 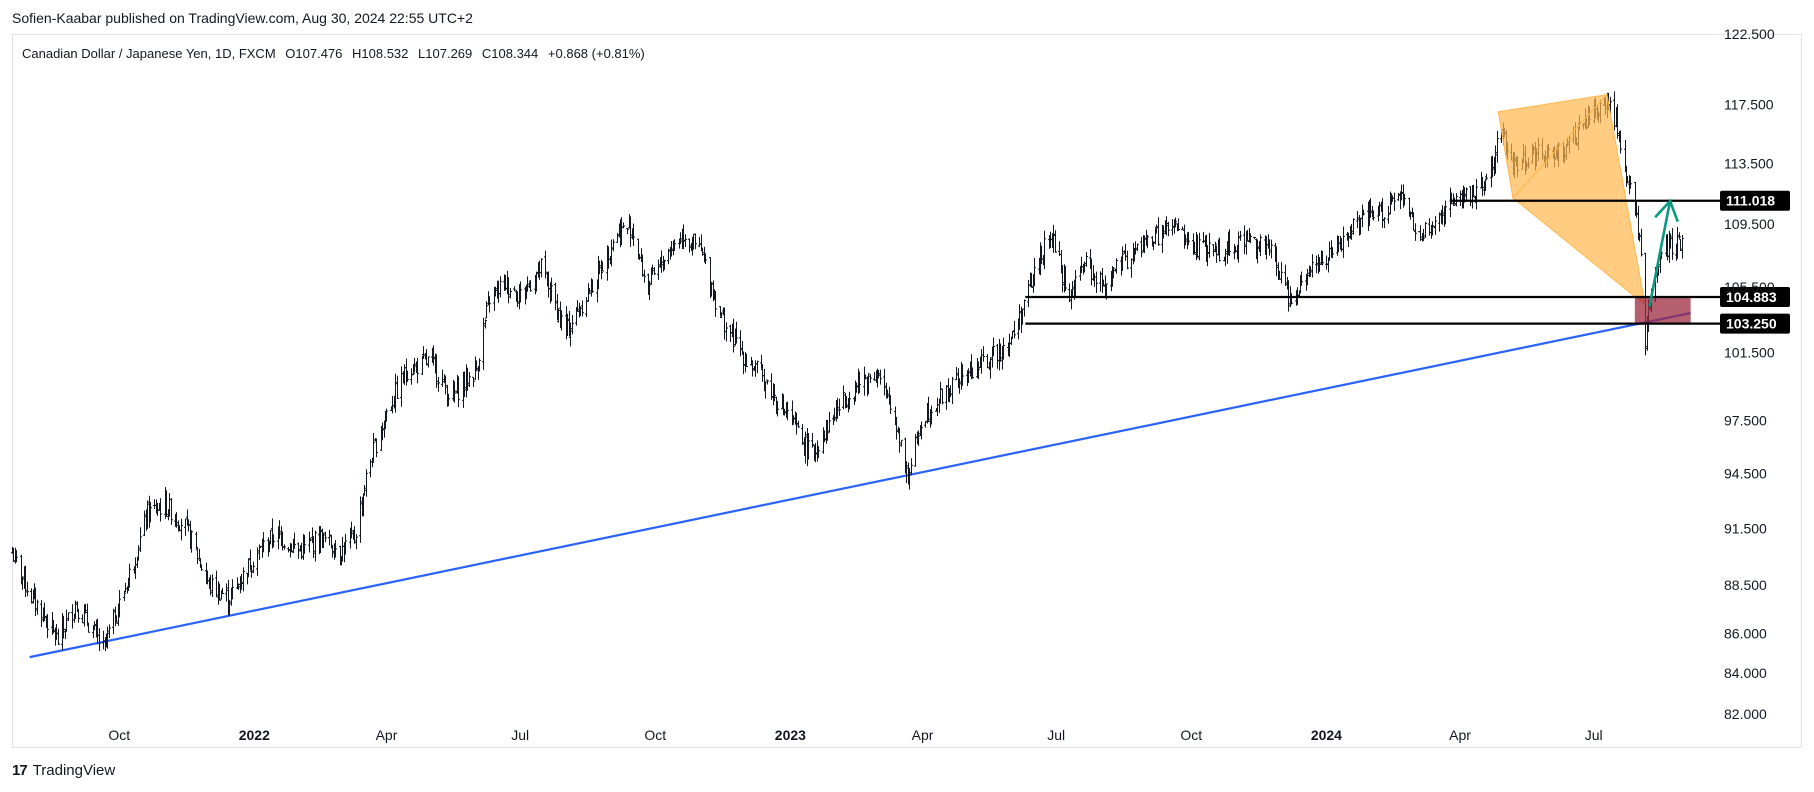 What do you see at coordinates (1745, 421) in the screenshot?
I see `price-tick-label: 97.500` at bounding box center [1745, 421].